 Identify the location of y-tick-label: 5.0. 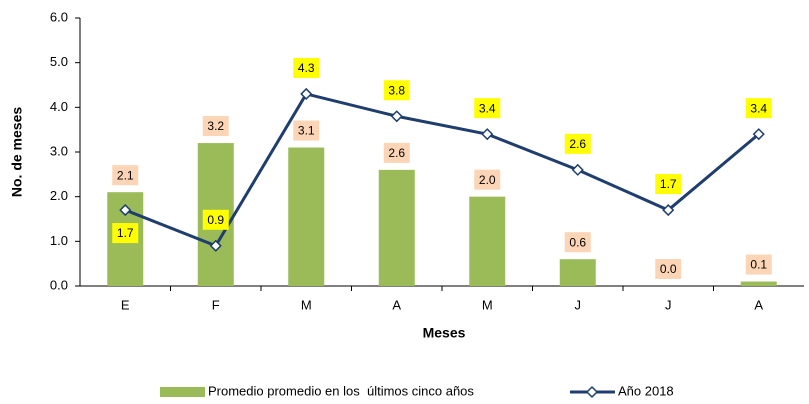
(59, 61).